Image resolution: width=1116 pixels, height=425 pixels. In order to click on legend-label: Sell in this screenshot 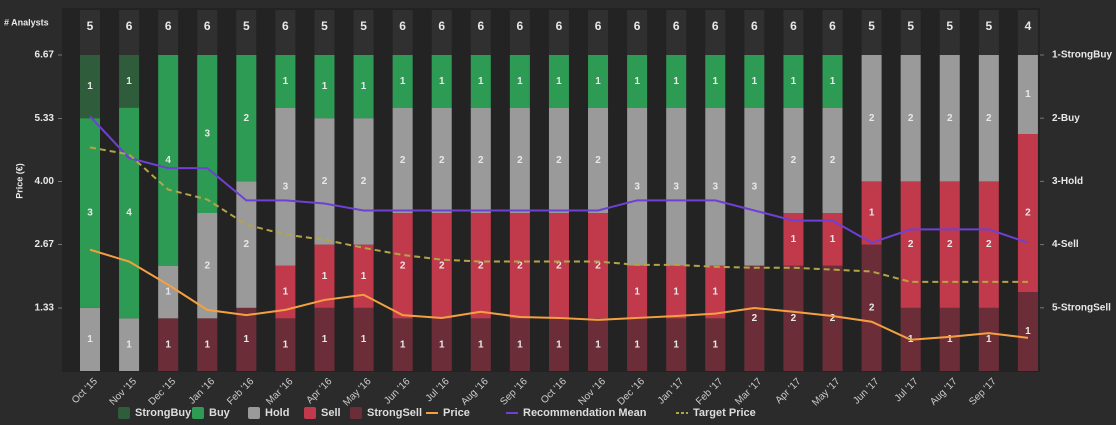, I will do `click(331, 413)`.